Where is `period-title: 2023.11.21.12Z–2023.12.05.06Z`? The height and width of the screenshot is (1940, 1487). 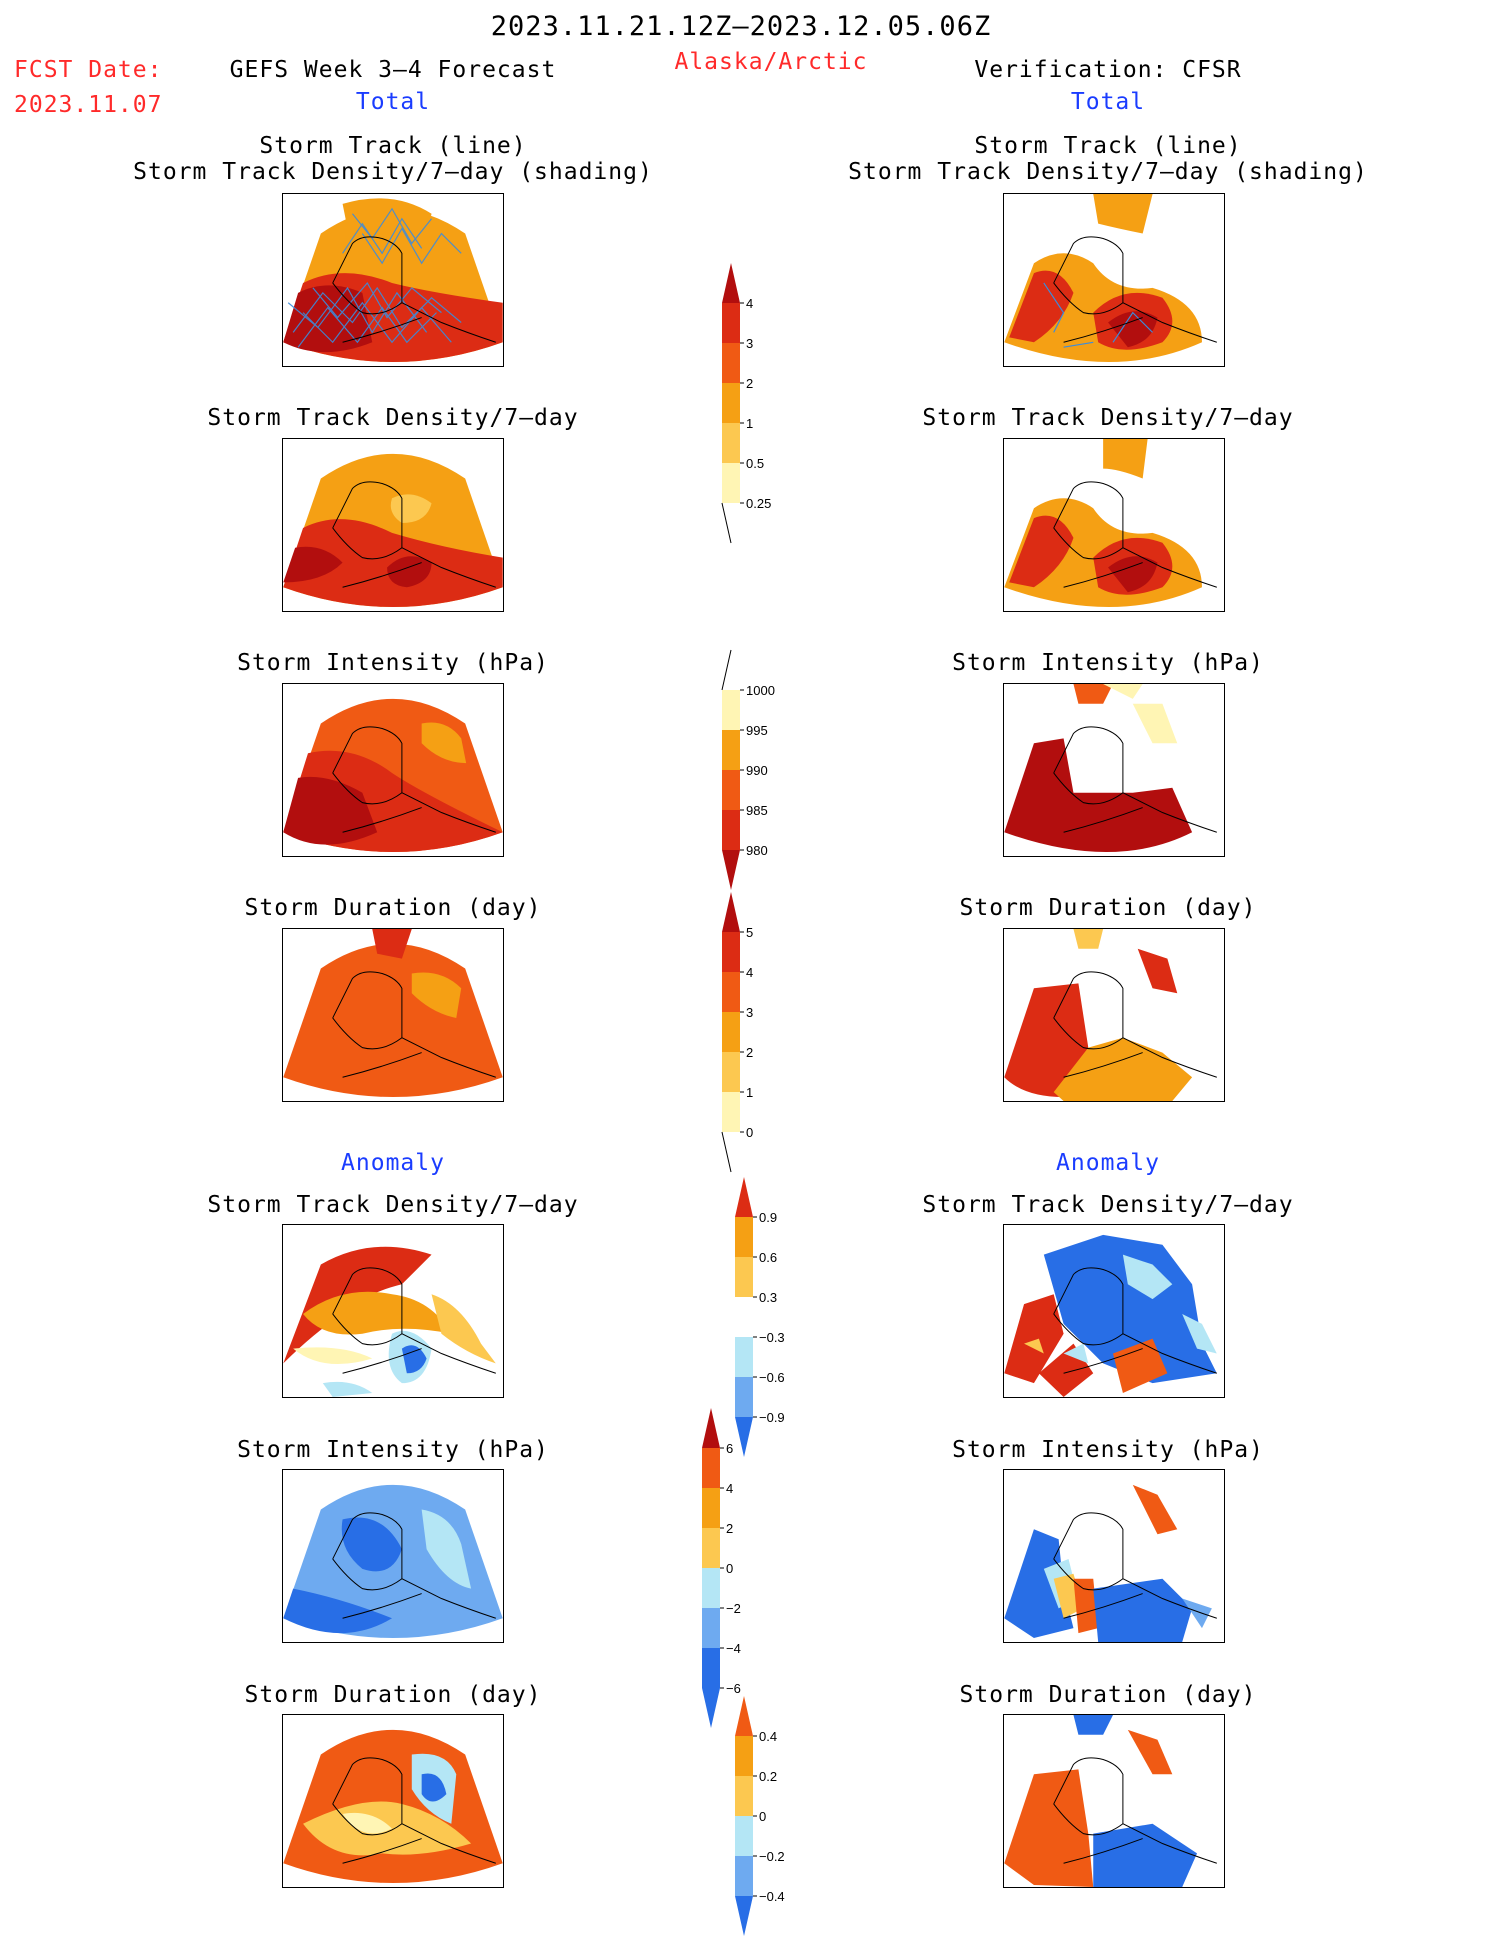
period-title: 2023.11.21.12Z–2023.12.05.06Z is located at coordinates (741, 26).